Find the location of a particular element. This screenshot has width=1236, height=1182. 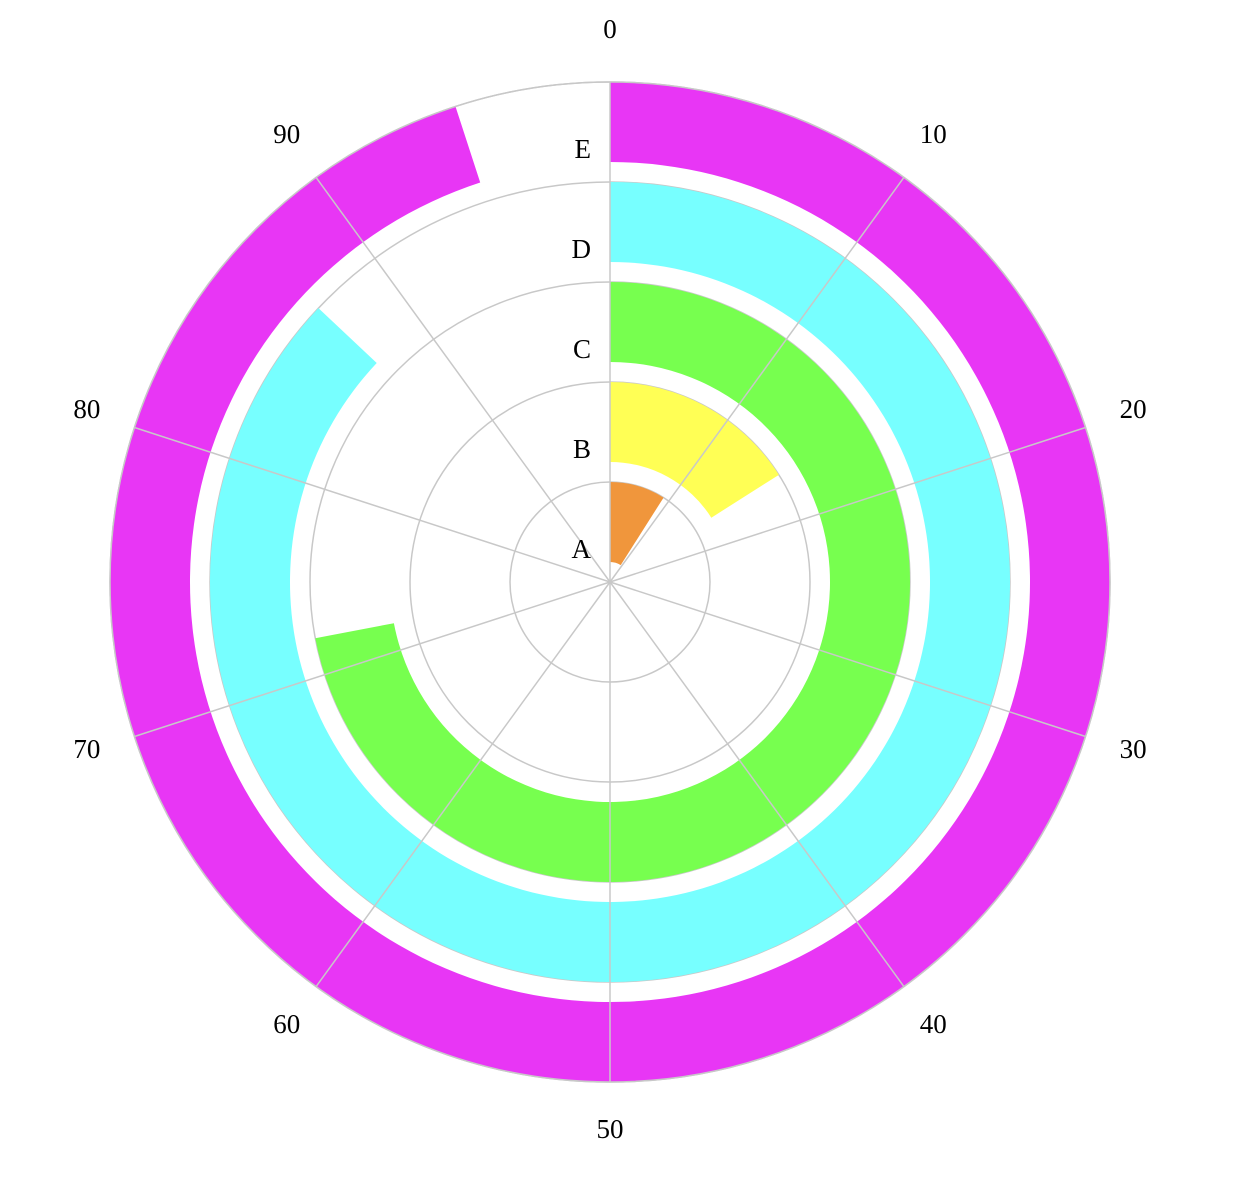

angle-tick-label-0: 0 is located at coordinates (610, 29).